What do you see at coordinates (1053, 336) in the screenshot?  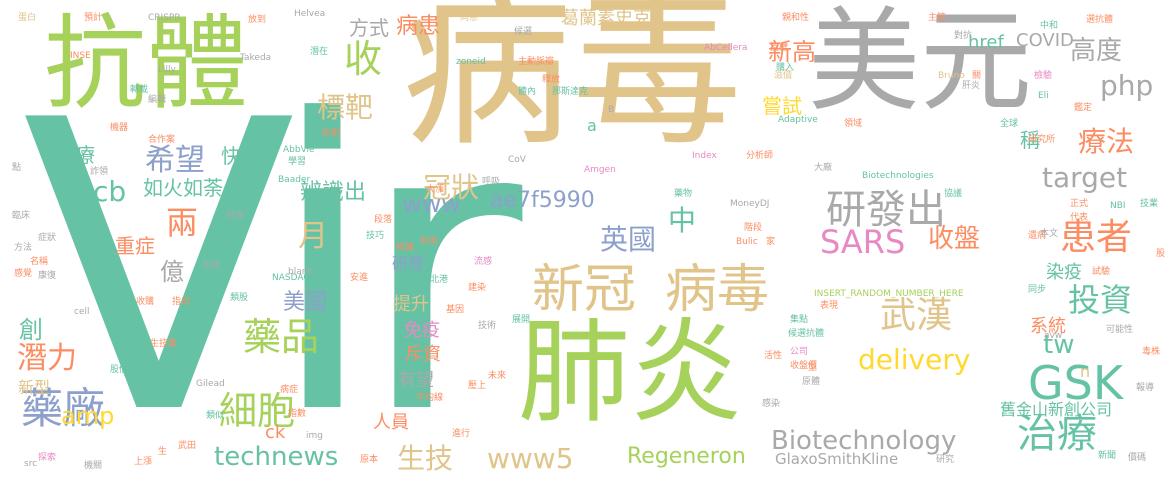 I see `word: avw` at bounding box center [1053, 336].